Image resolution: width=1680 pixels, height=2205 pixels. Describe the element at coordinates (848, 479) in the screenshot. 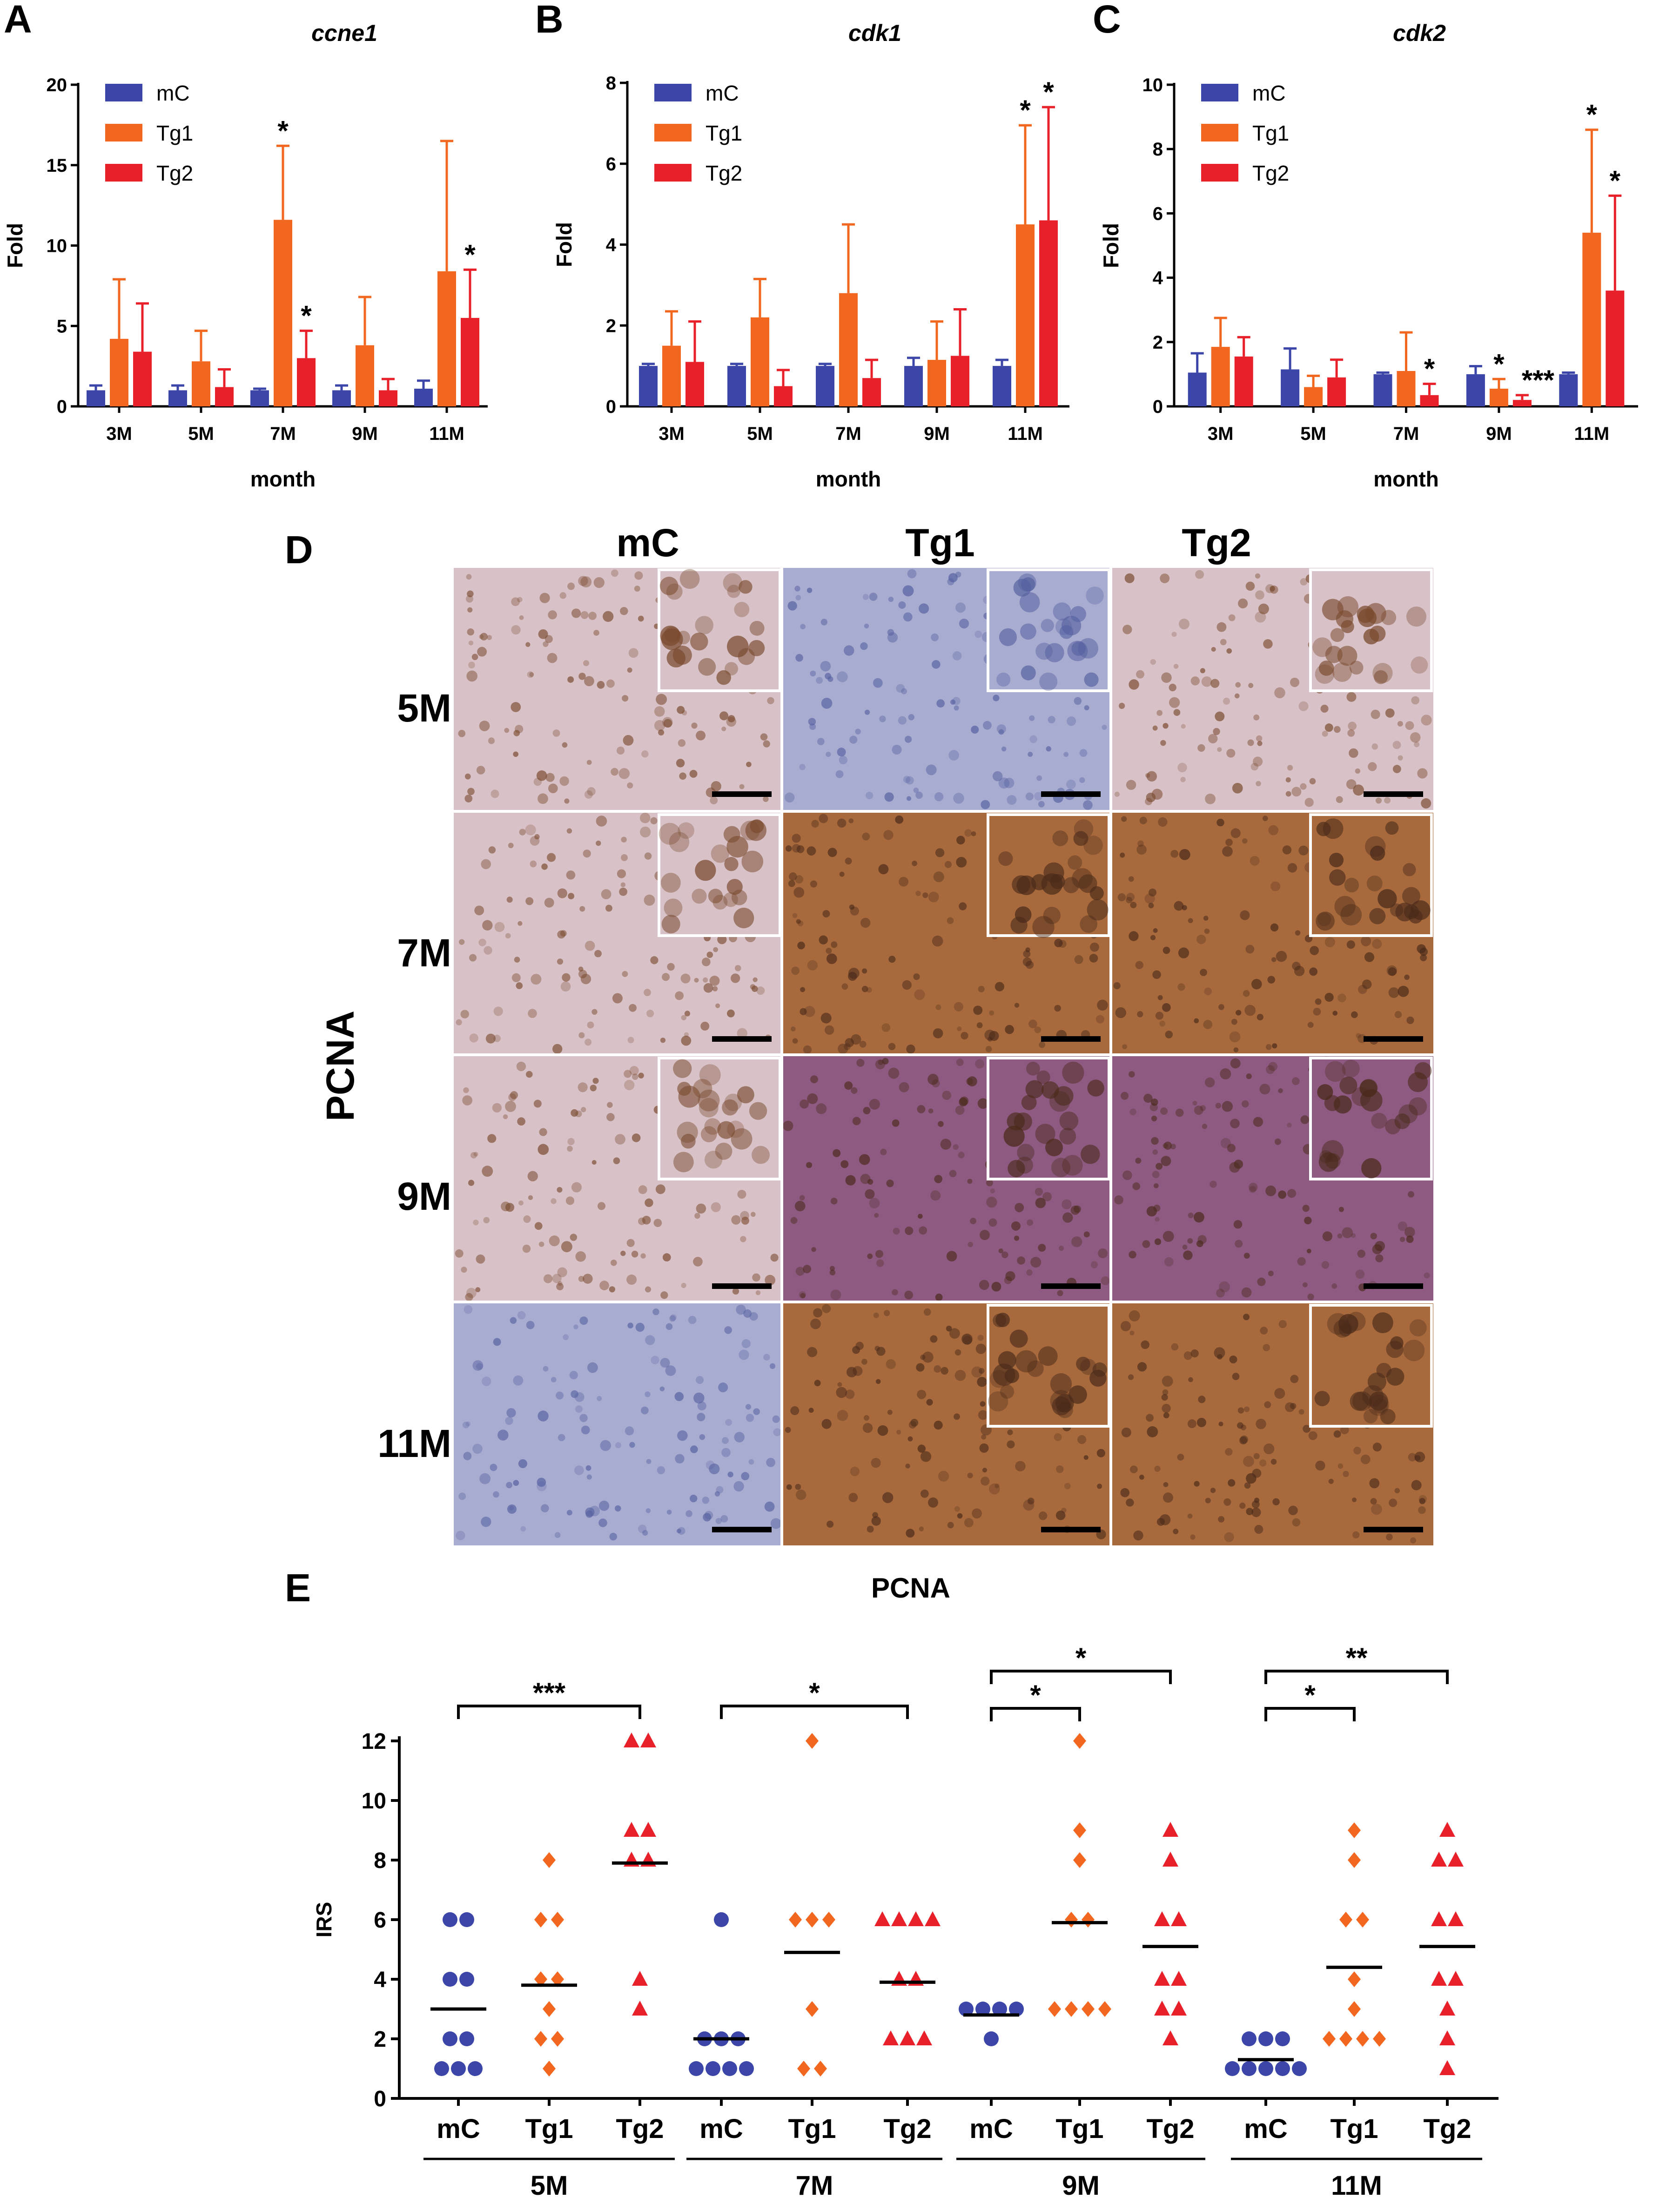

I see `x-axis-label-b: month` at that location.